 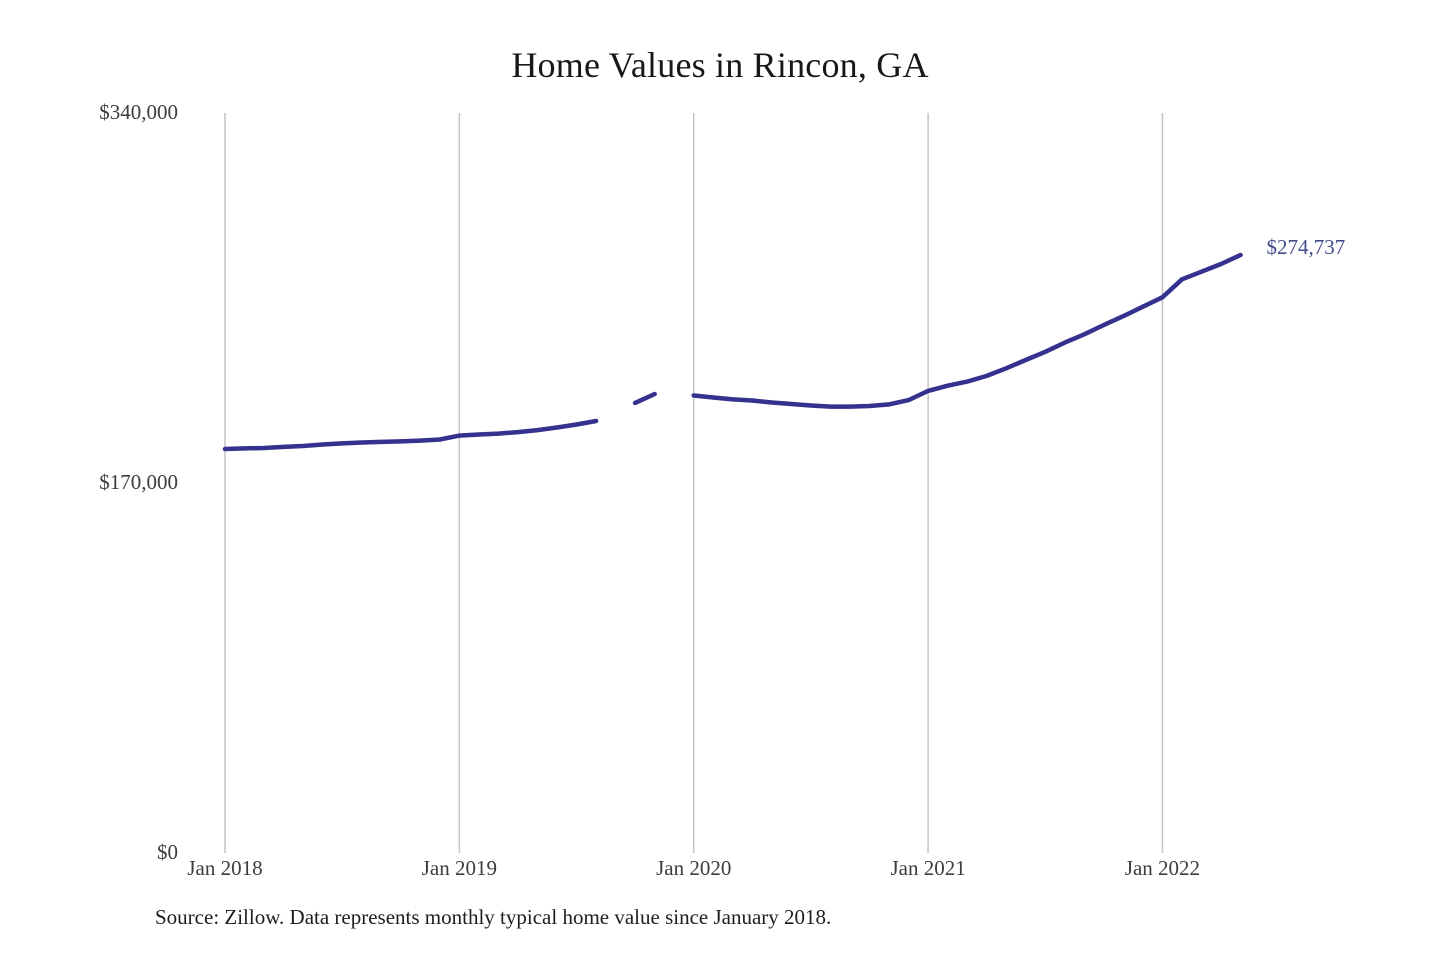 I want to click on y-axis-tick-label: $170,000, so click(x=138, y=482).